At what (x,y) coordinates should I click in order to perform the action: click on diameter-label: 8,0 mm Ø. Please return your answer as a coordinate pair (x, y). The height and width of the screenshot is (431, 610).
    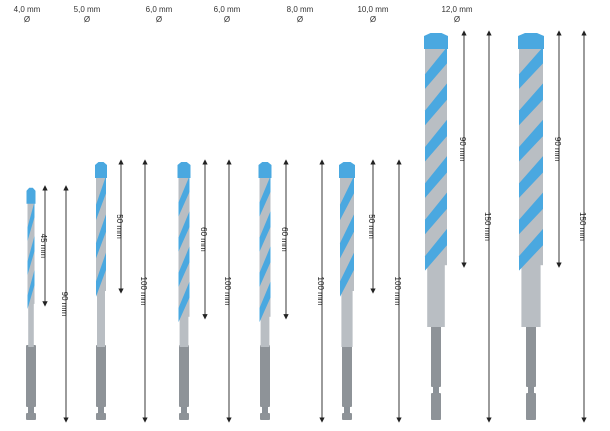
    Looking at the image, I should click on (300, 15).